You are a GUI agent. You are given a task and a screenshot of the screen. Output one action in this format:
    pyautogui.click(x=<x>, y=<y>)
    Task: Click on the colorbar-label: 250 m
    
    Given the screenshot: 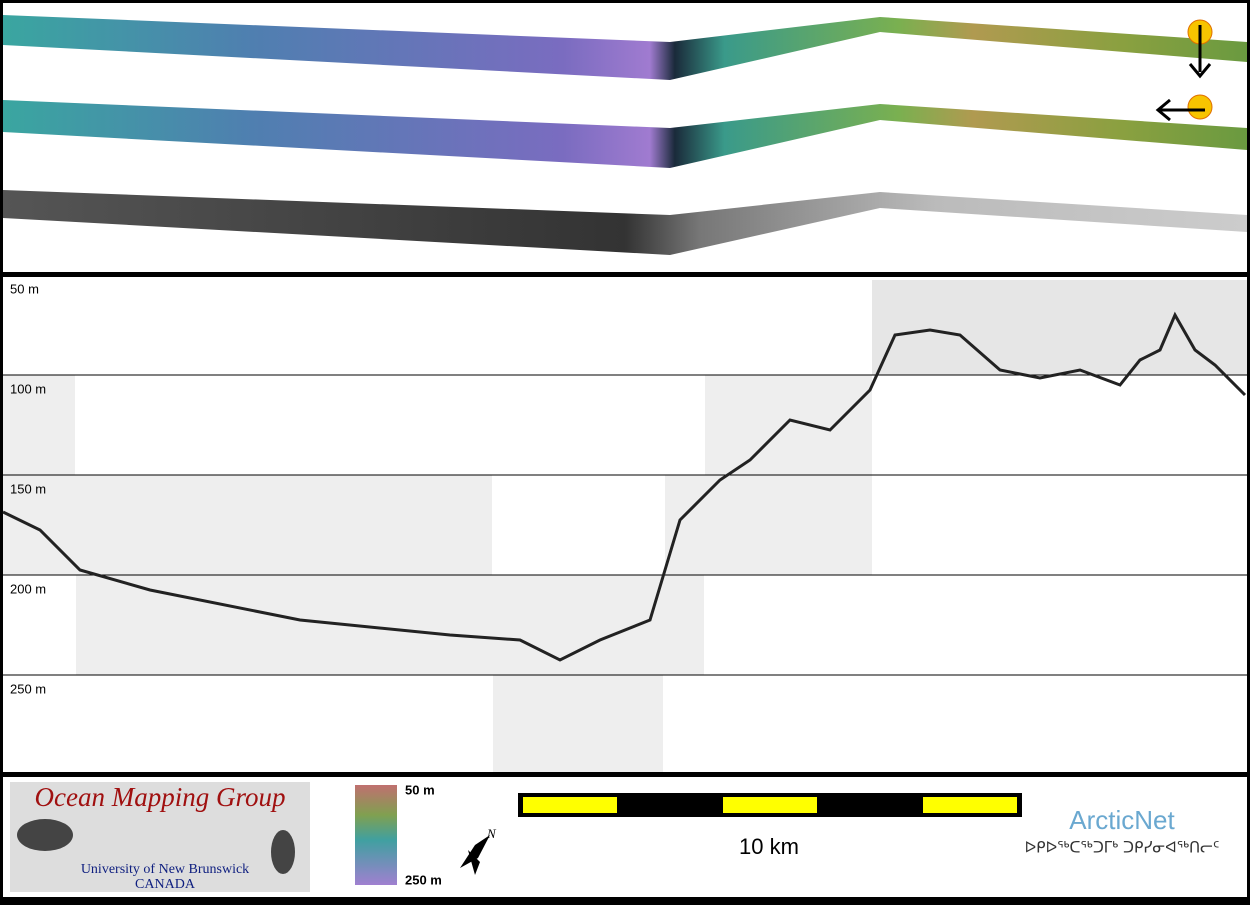 What is the action you would take?
    pyautogui.click(x=423, y=879)
    